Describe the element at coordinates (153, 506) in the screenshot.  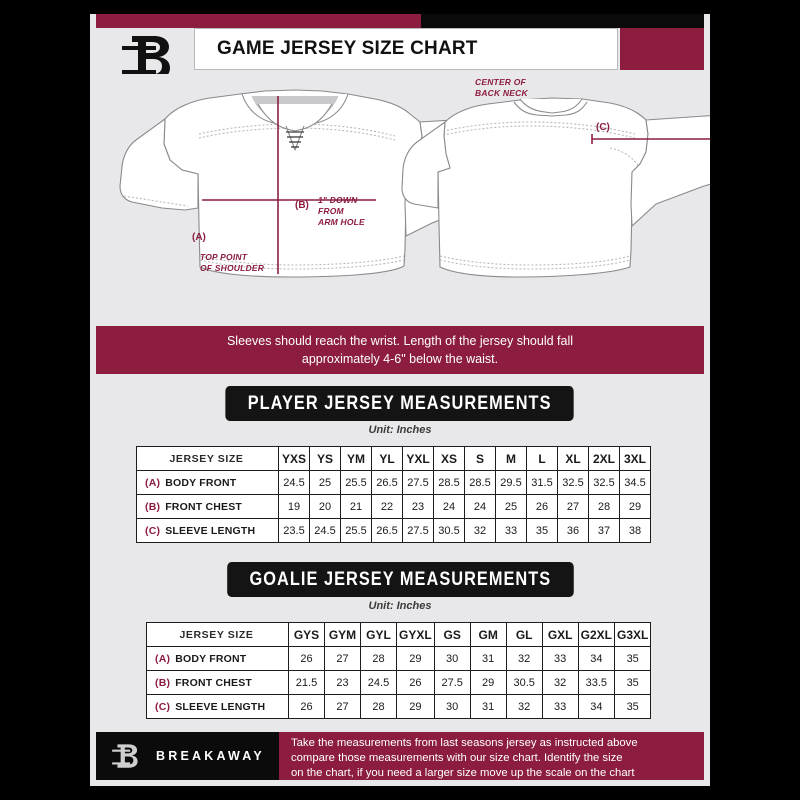
I see `measurement-tag: (B)` at that location.